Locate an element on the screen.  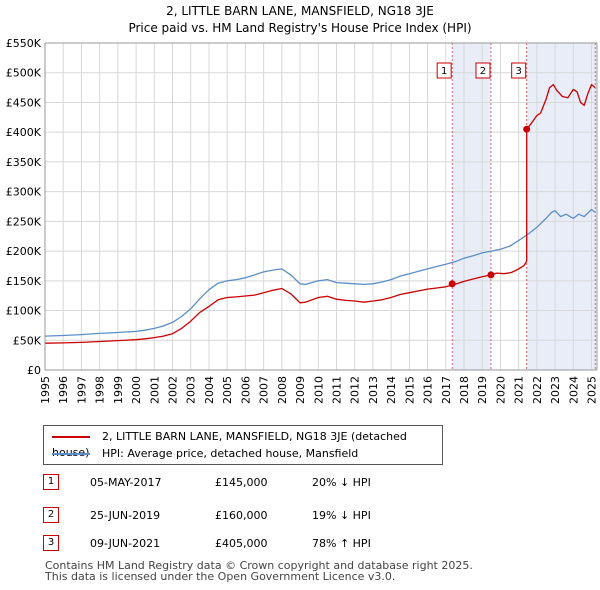
x-tick-label: 2021 is located at coordinates (519, 390).